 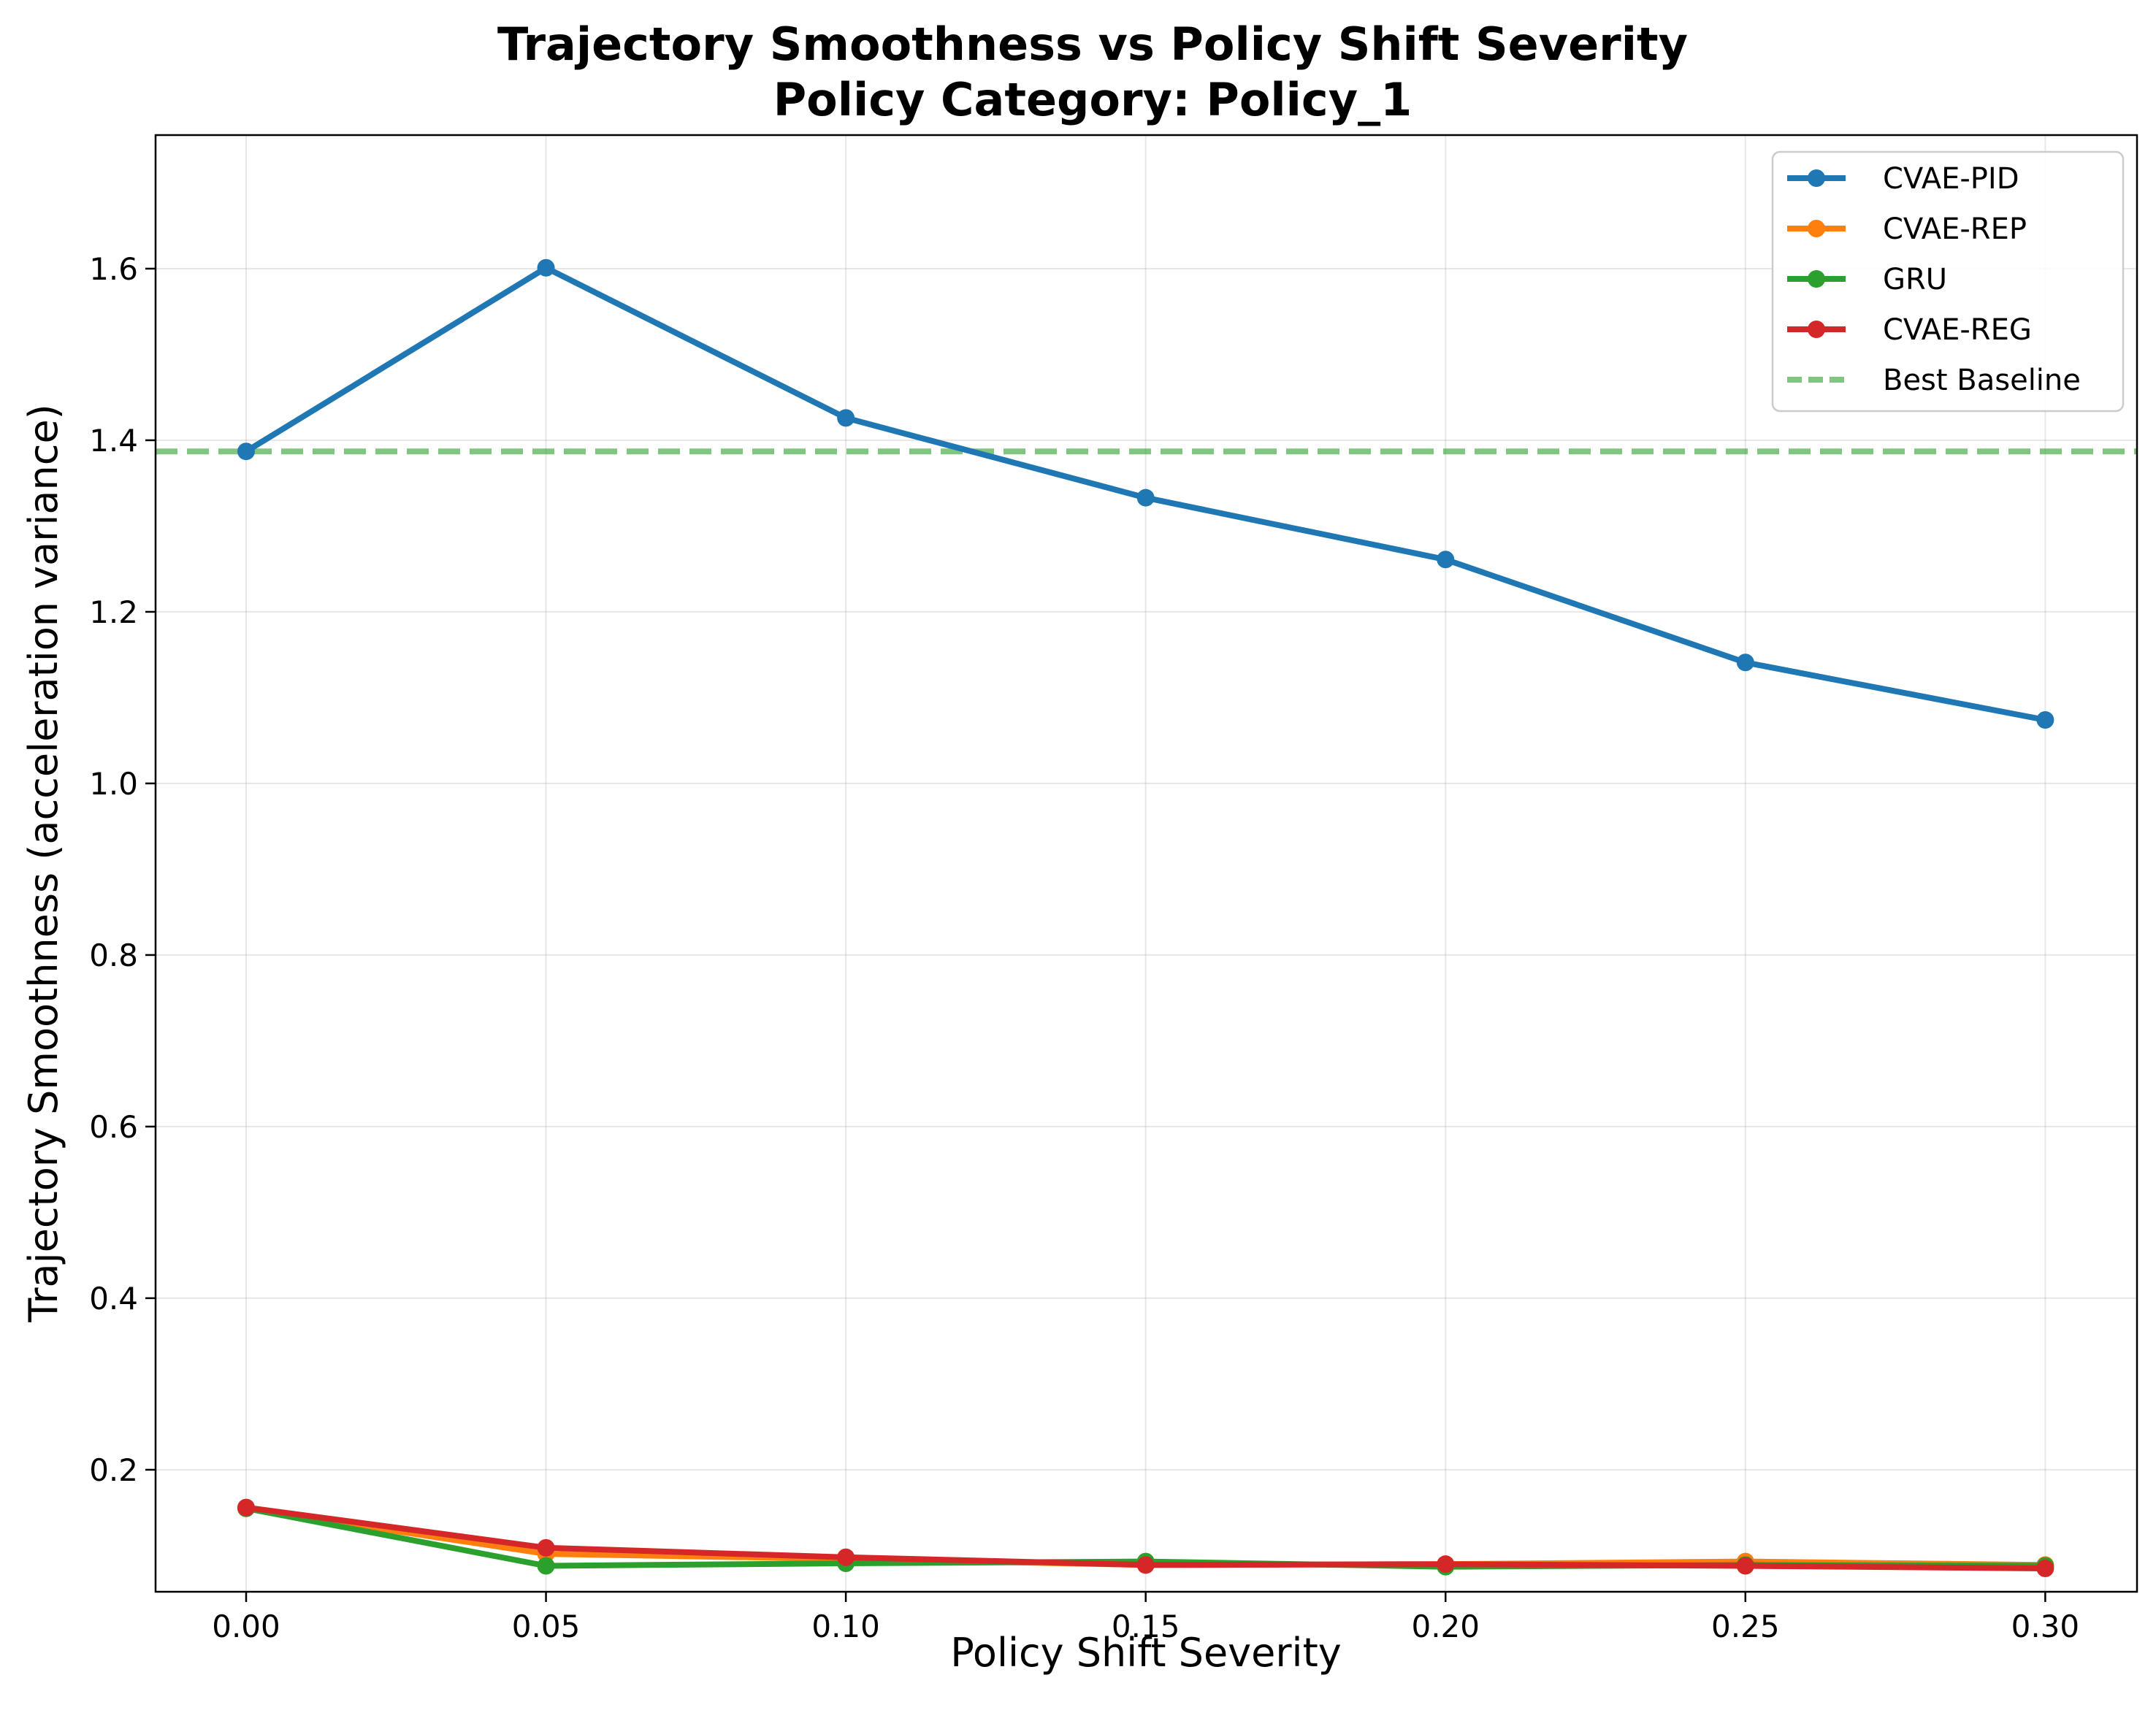 What do you see at coordinates (1951, 179) in the screenshot?
I see `legend-label-cvae-pid: CVAE-PID` at bounding box center [1951, 179].